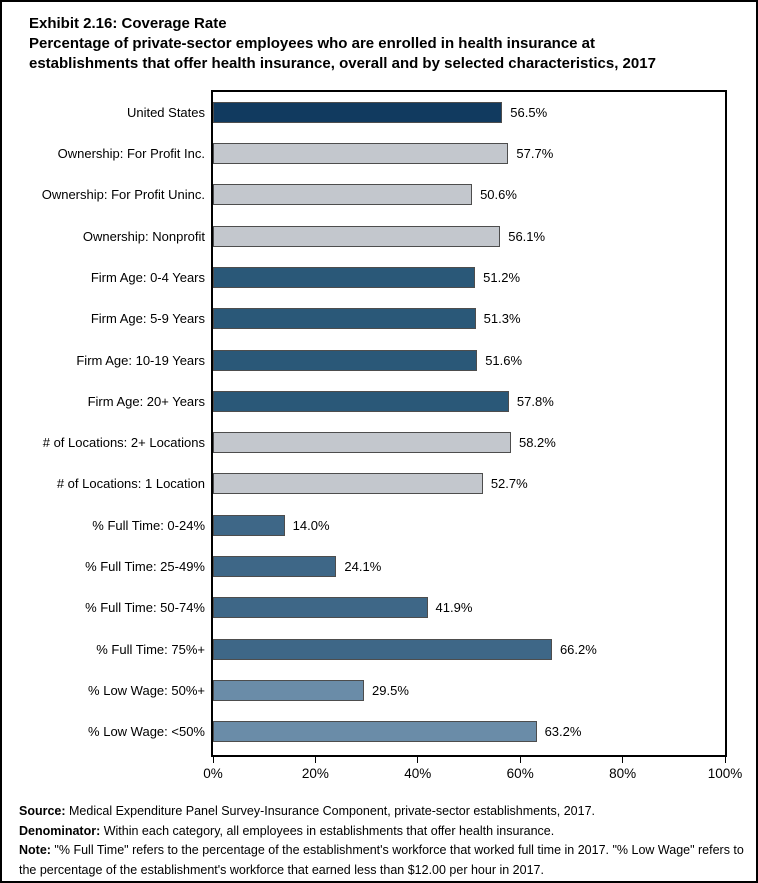 The image size is (758, 883). What do you see at coordinates (131, 153) in the screenshot?
I see `category-label: Ownership: For Profit Inc.` at bounding box center [131, 153].